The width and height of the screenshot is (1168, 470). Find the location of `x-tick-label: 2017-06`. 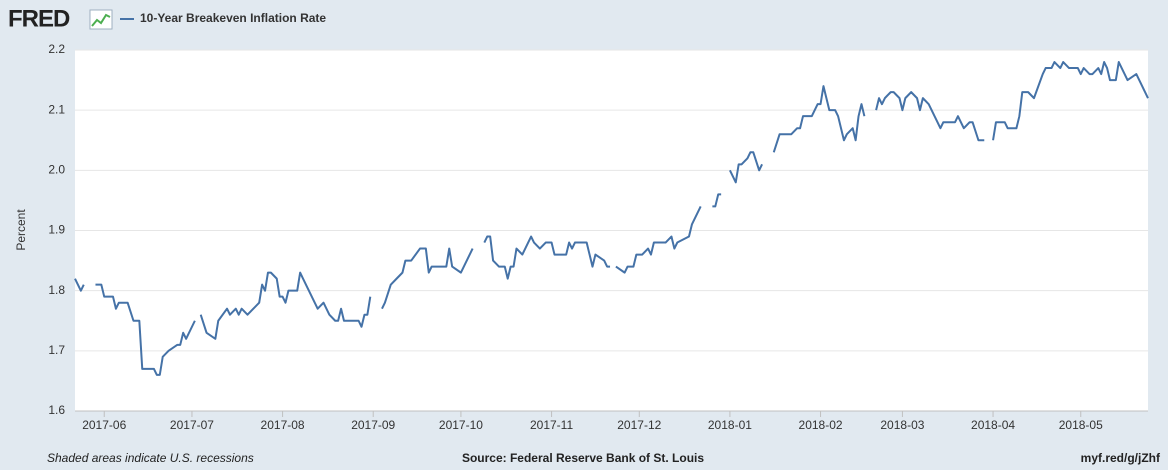

x-tick-label: 2017-06 is located at coordinates (104, 425).